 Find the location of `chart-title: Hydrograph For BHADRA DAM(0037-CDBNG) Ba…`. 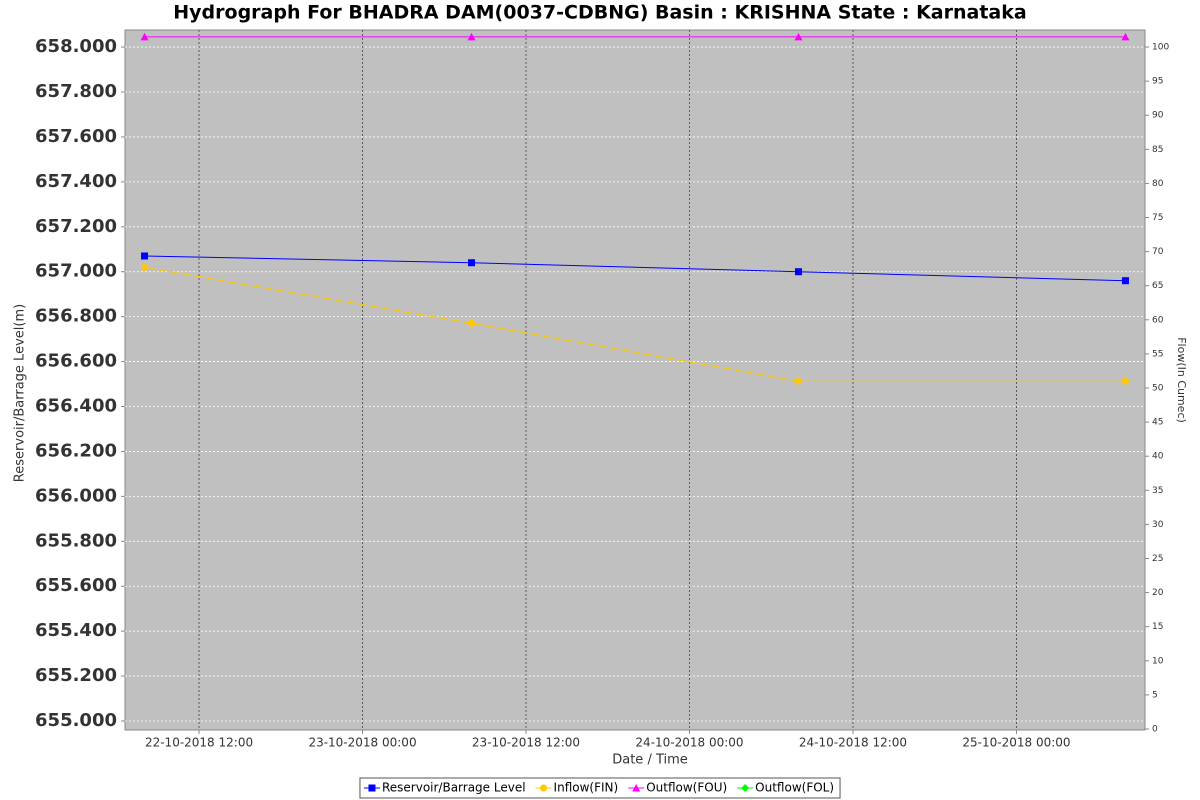

chart-title: Hydrograph For BHADRA DAM(0037-CDBNG) Ba… is located at coordinates (599, 13).